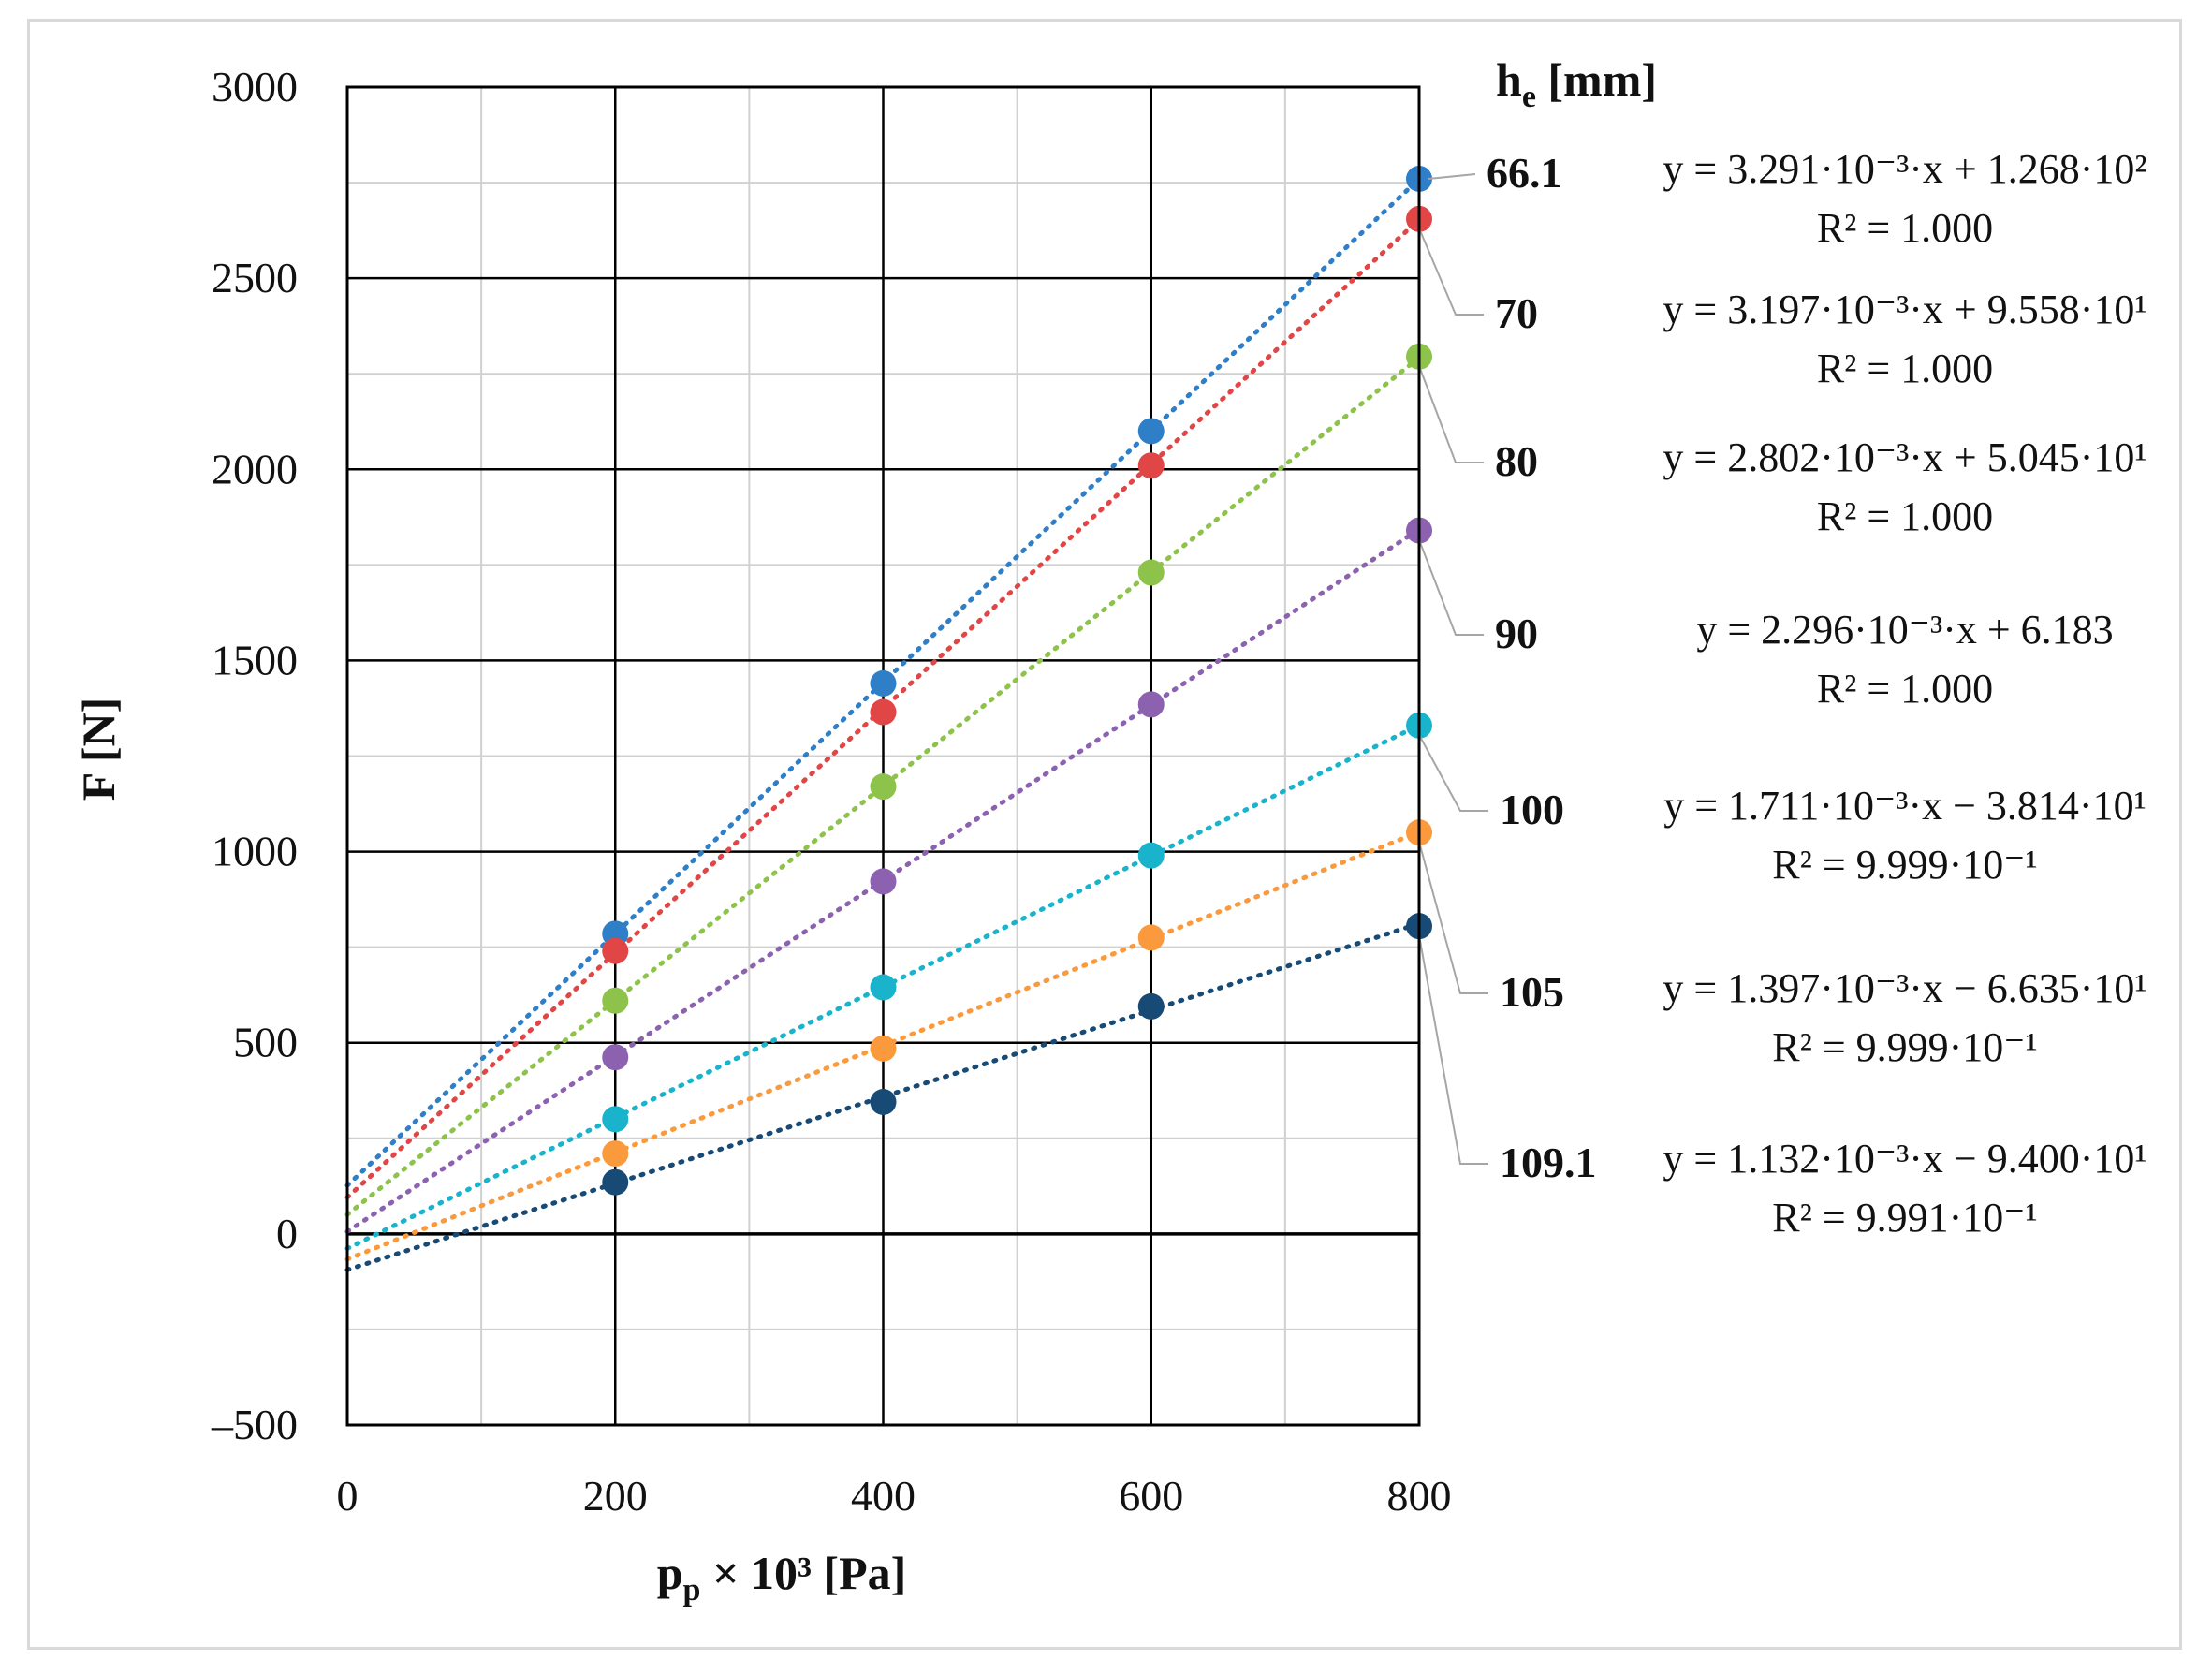 The width and height of the screenshot is (2212, 1675). What do you see at coordinates (1532, 992) in the screenshot?
I see `series-label: 105` at bounding box center [1532, 992].